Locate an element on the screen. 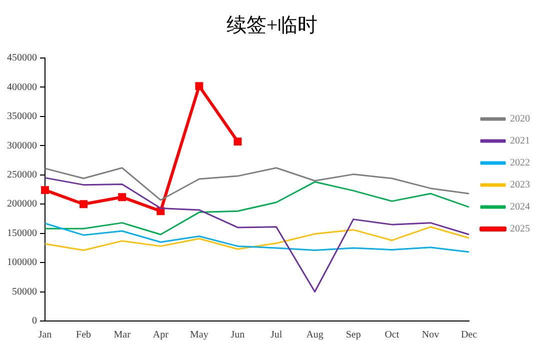 This screenshot has height=348, width=550. legend-label: 2024 is located at coordinates (520, 207).